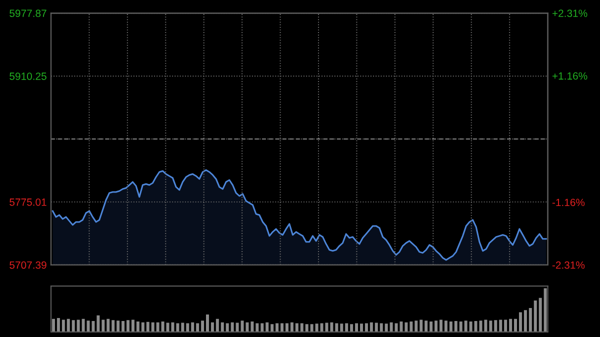 The height and width of the screenshot is (337, 600). I want to click on y2-tick-label: +1.16%, so click(570, 76).